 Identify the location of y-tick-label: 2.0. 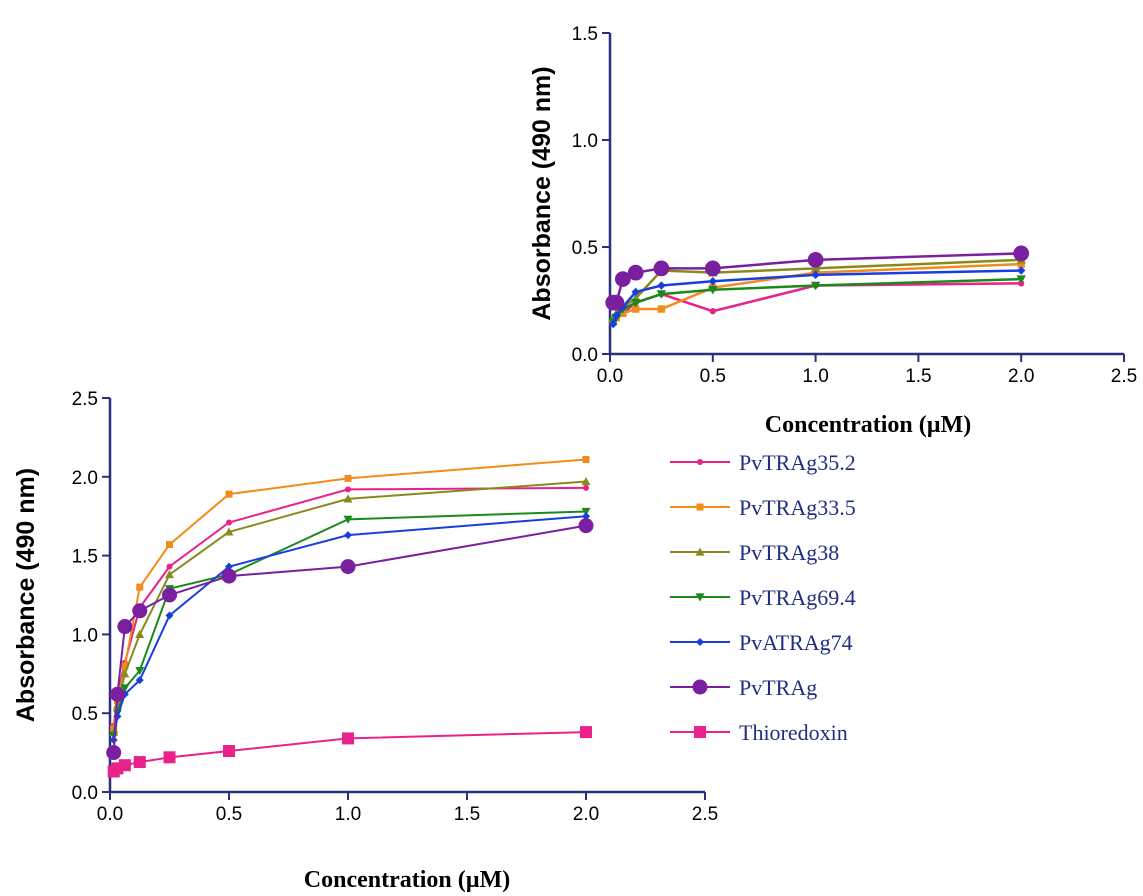
(85, 478).